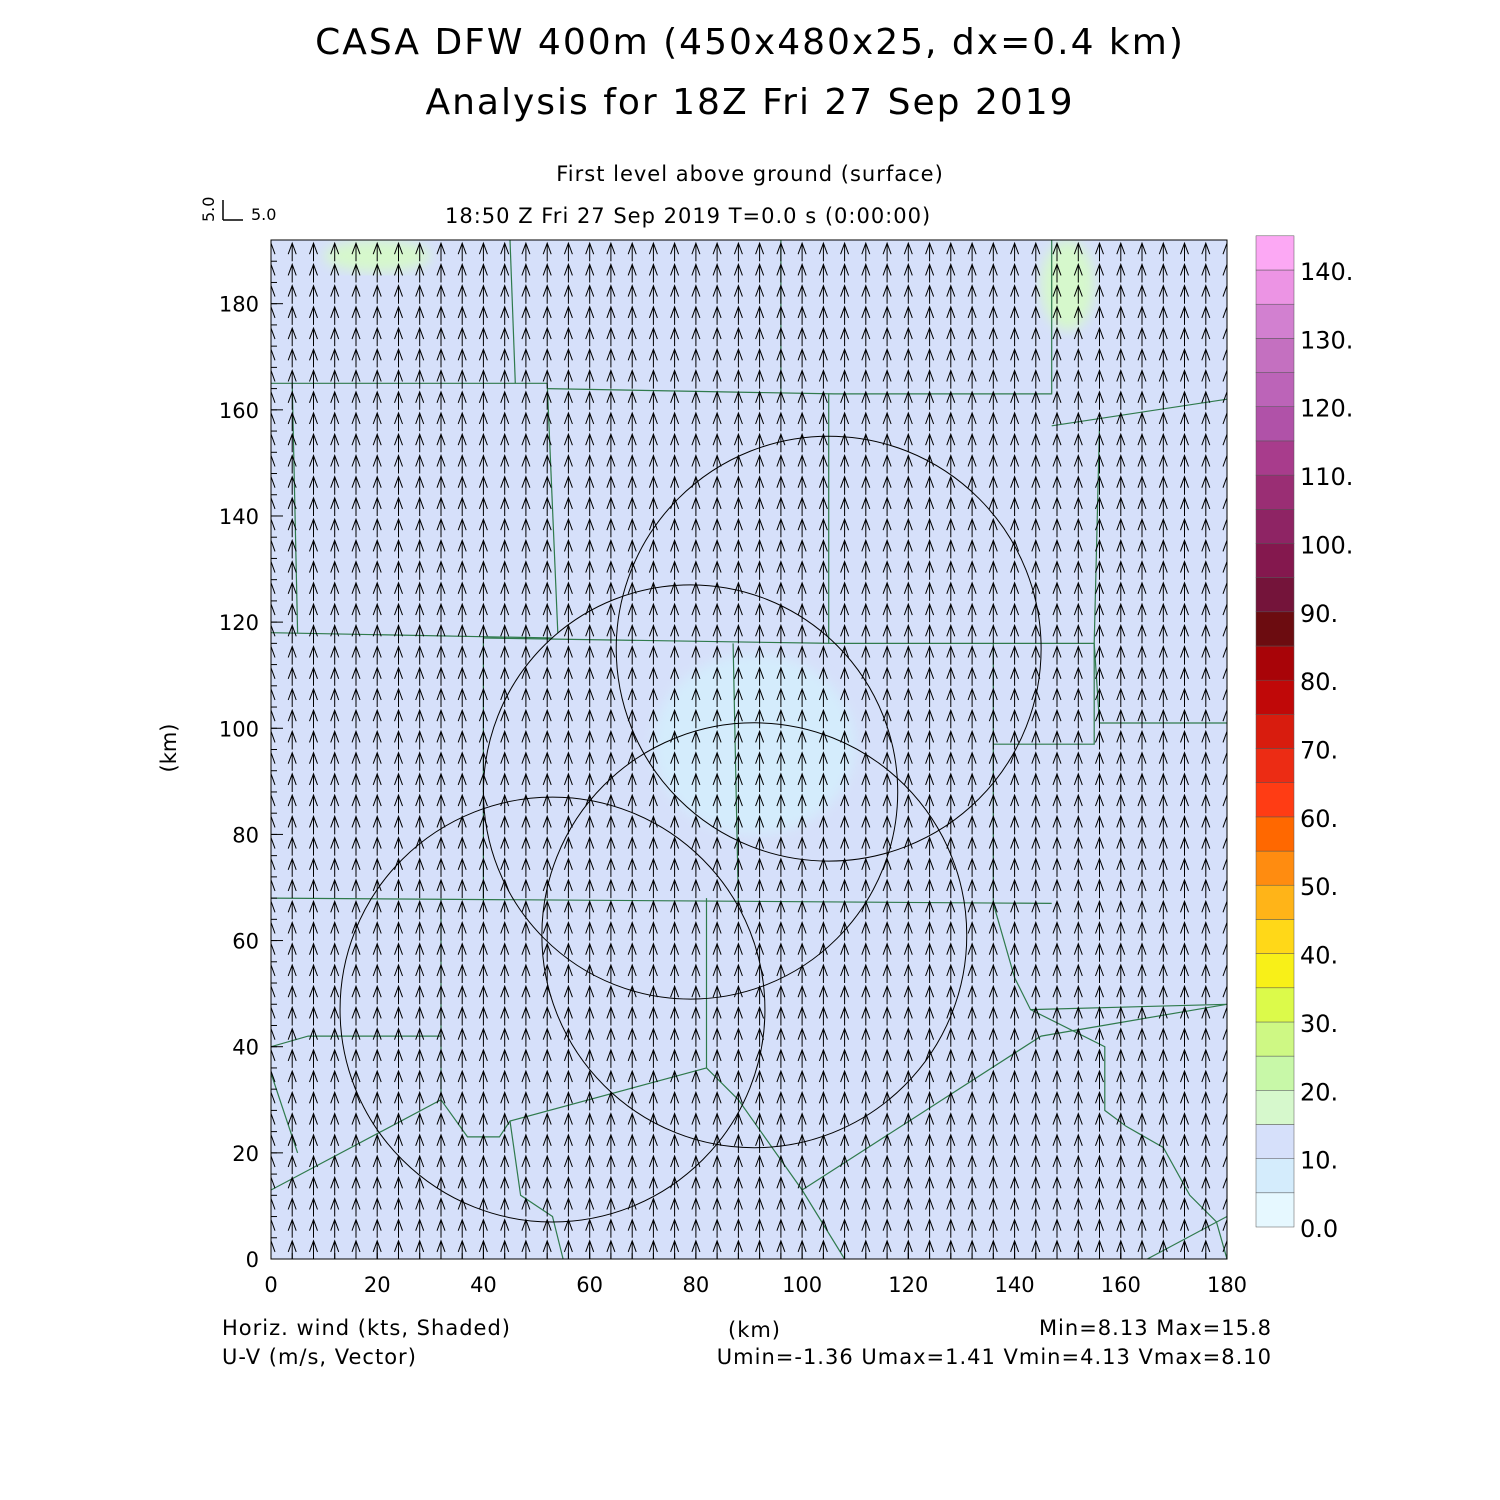 Image resolution: width=1500 pixels, height=1500 pixels. Describe the element at coordinates (696, 1285) in the screenshot. I see `x-tick-label: 80` at that location.